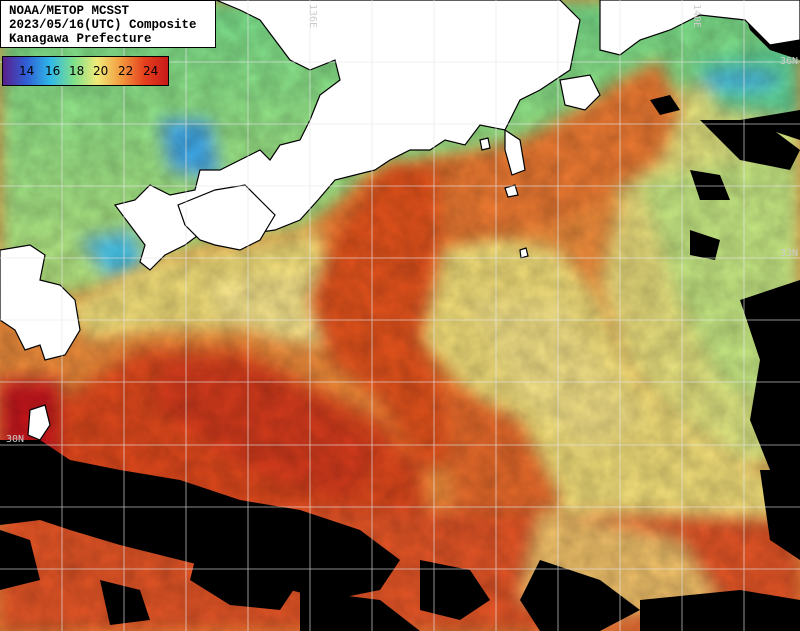 This screenshot has height=631, width=800. What do you see at coordinates (789, 253) in the screenshot?
I see `lat-label-33: 33N` at bounding box center [789, 253].